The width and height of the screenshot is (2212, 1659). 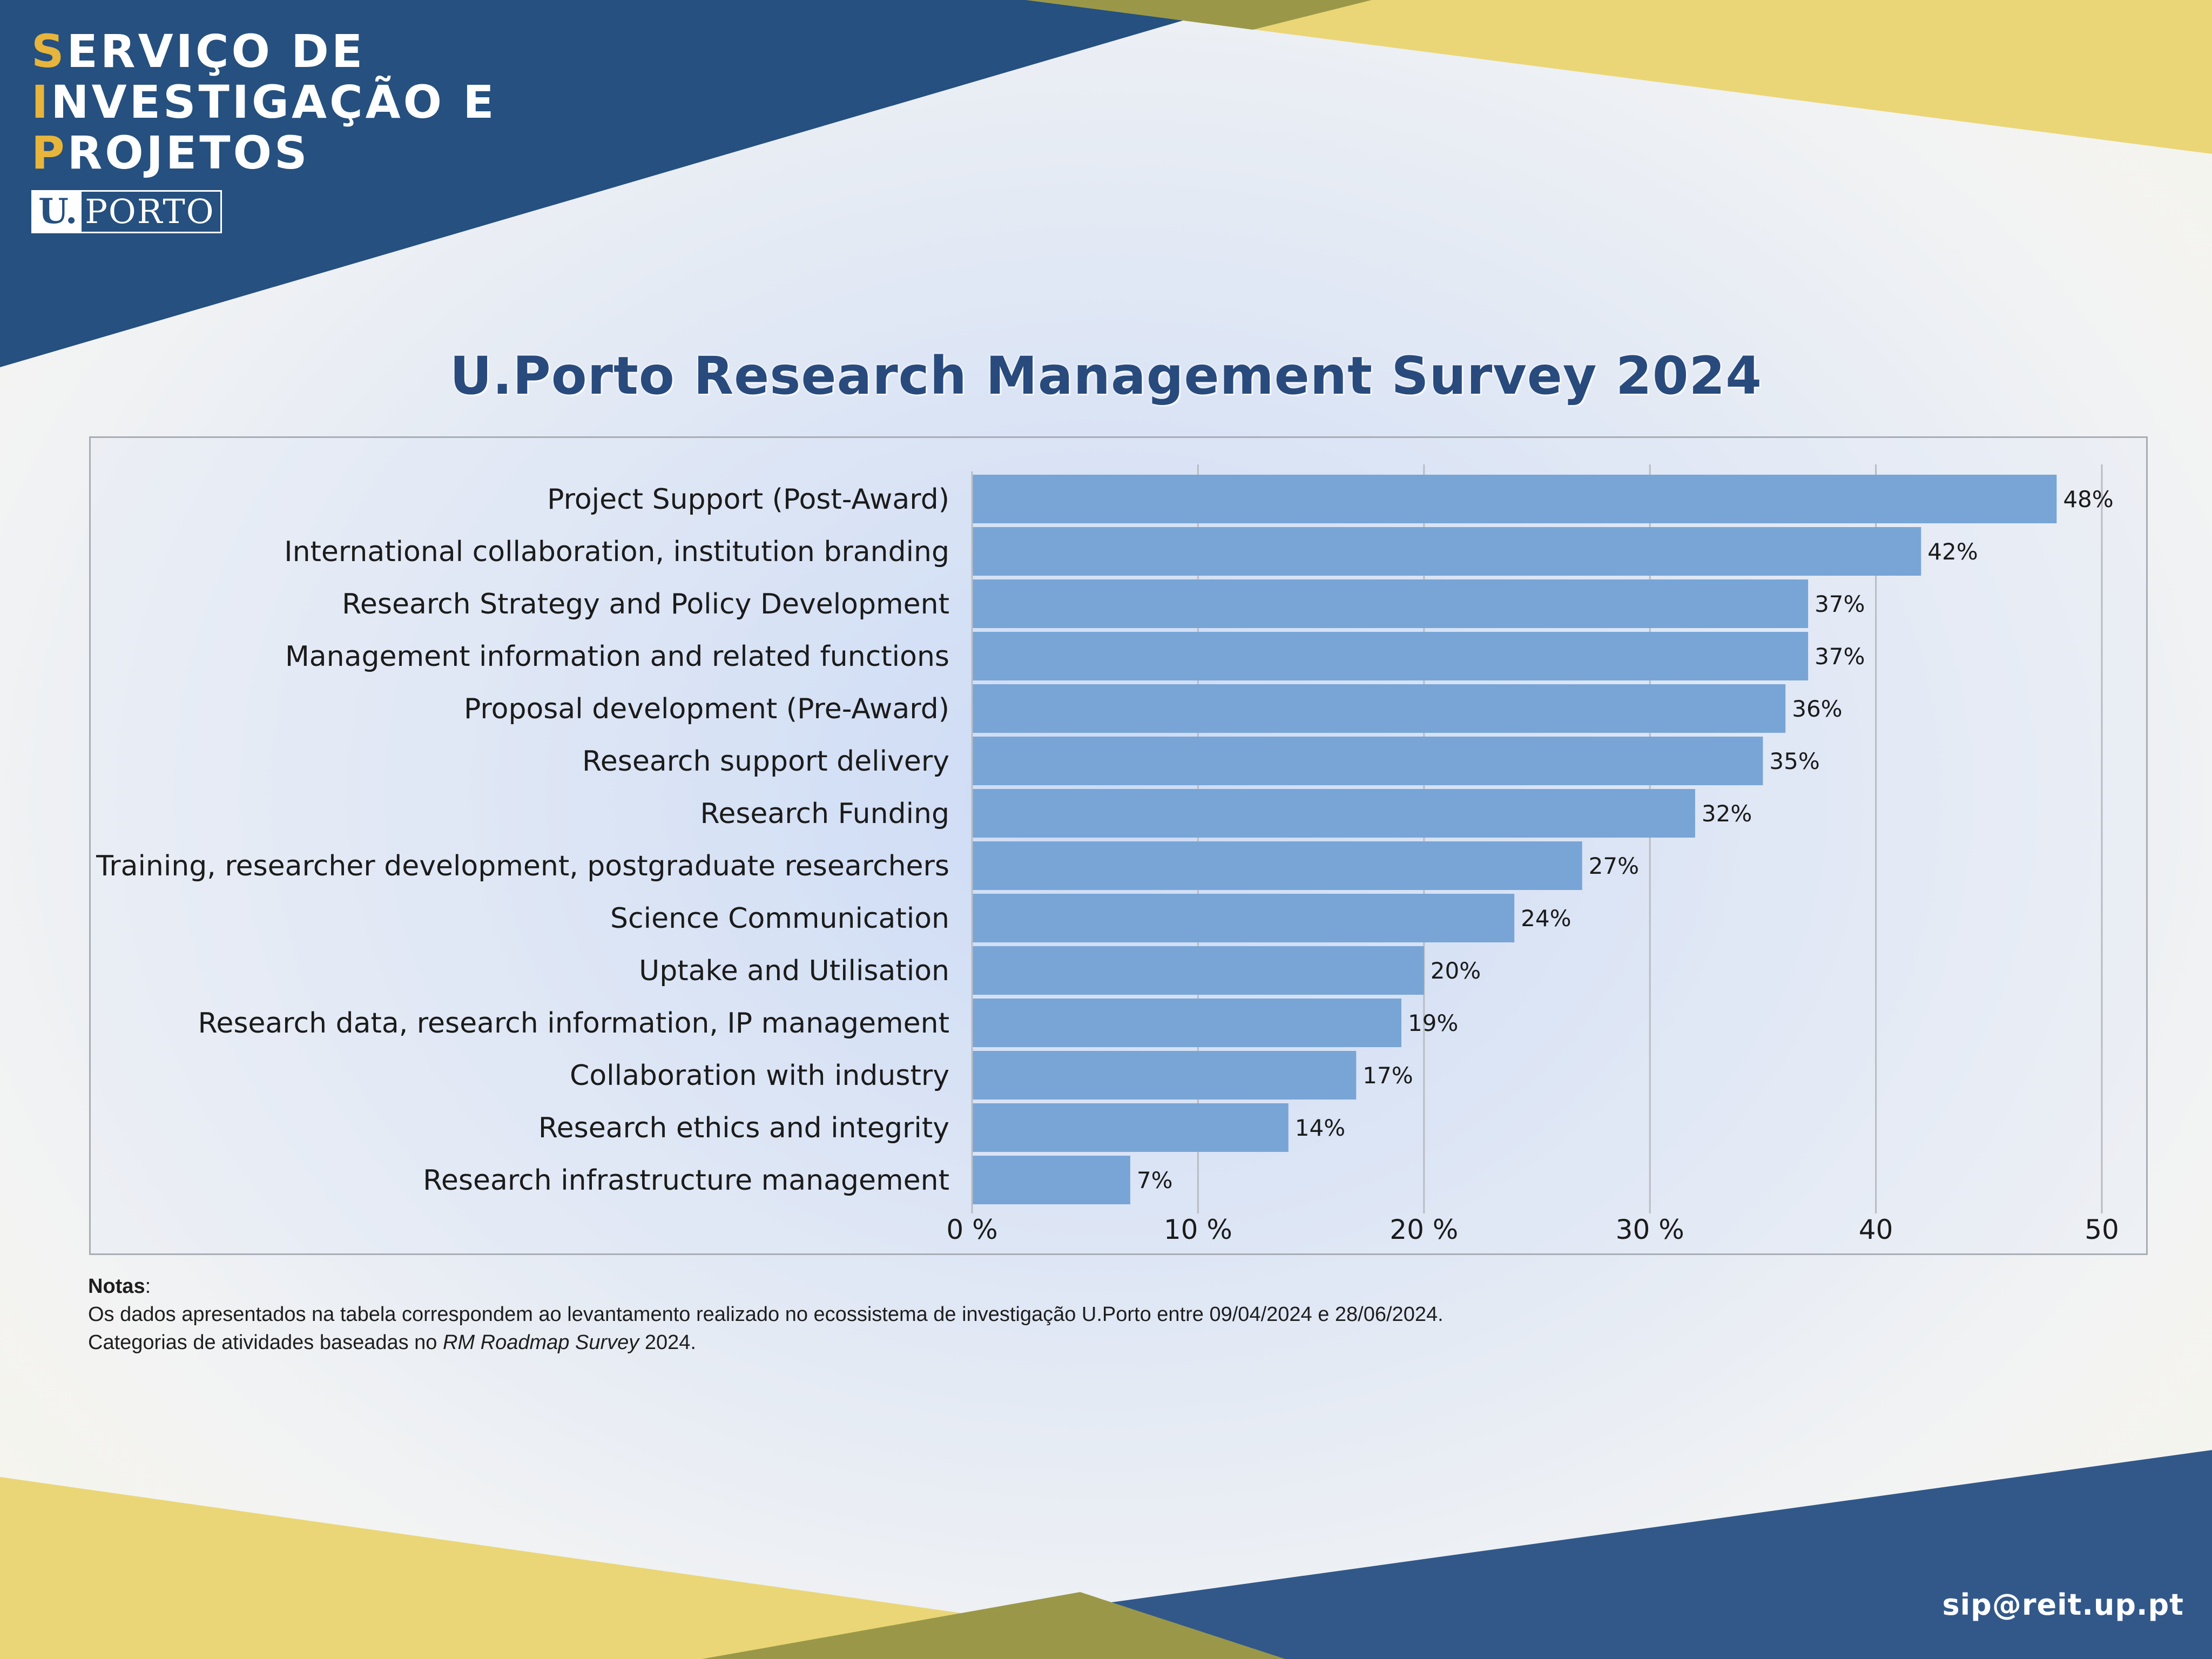 I want to click on category-label-6: Research Funding, so click(x=824, y=814).